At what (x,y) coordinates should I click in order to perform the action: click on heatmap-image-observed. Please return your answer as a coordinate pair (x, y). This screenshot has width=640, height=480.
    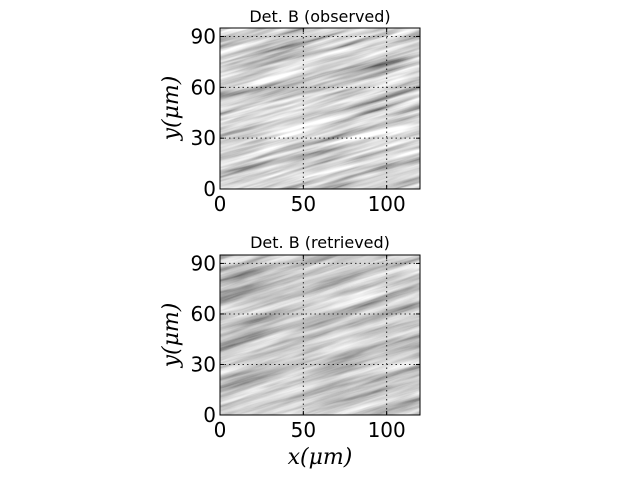
    Looking at the image, I should click on (320, 108).